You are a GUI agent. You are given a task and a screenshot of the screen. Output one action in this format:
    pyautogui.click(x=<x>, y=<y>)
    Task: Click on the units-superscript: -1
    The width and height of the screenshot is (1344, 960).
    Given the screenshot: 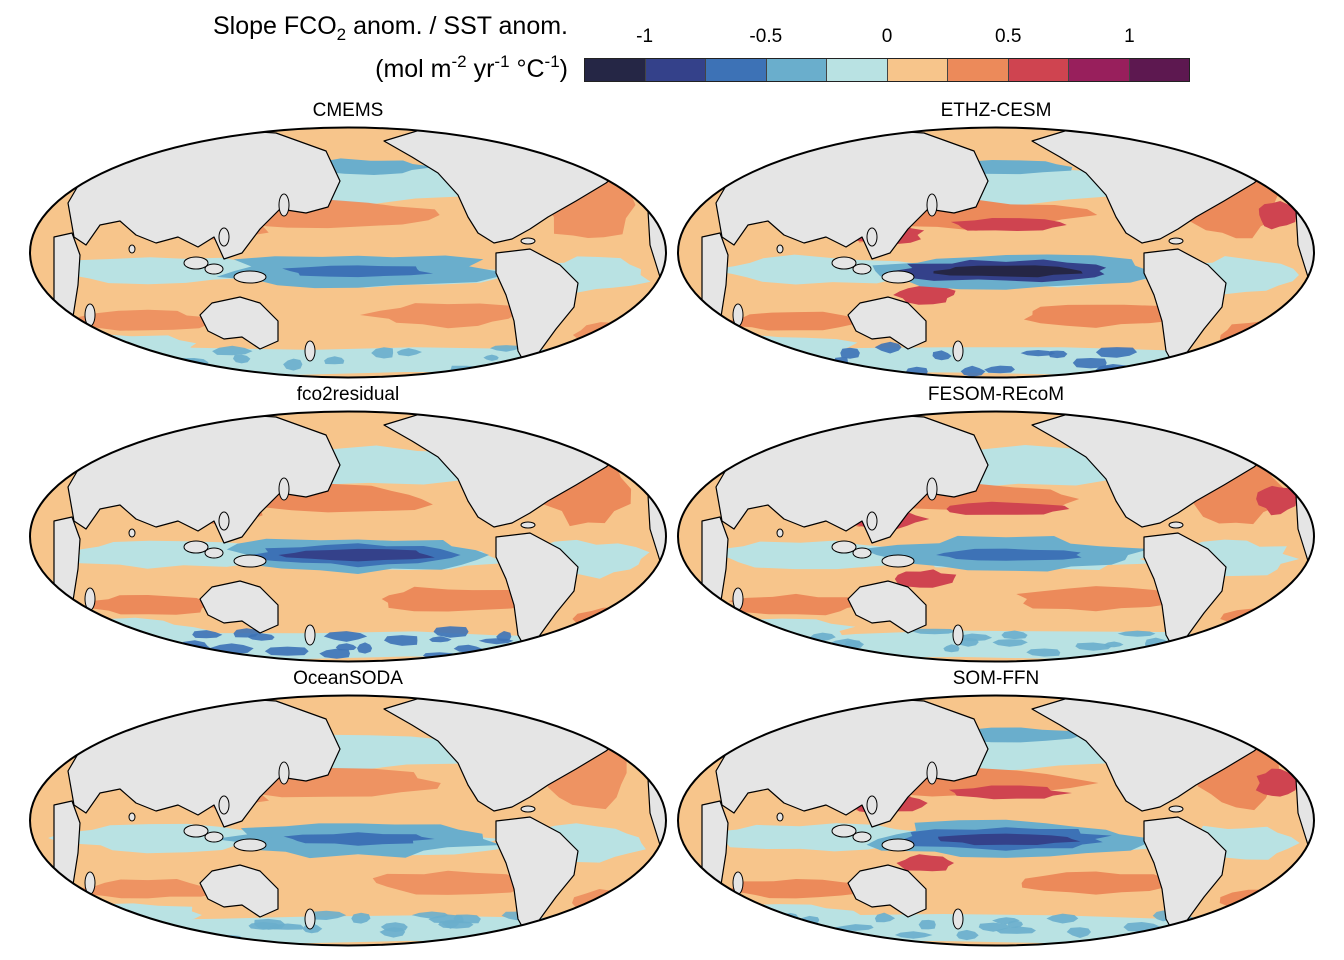 What is the action you would take?
    pyautogui.click(x=552, y=61)
    